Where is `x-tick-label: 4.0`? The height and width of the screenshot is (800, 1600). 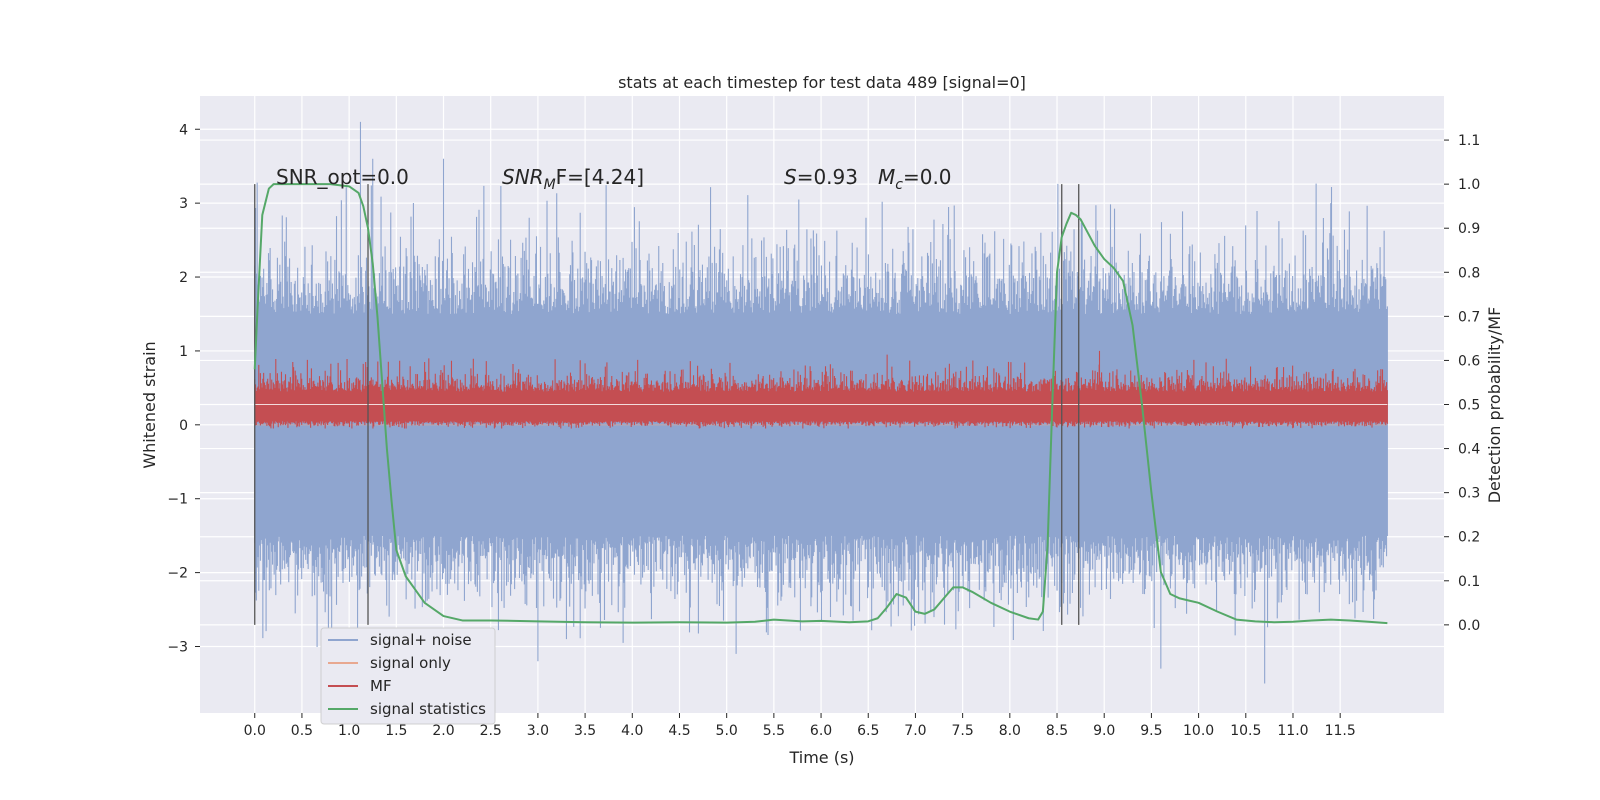
x-tick-label: 4.0 is located at coordinates (632, 731).